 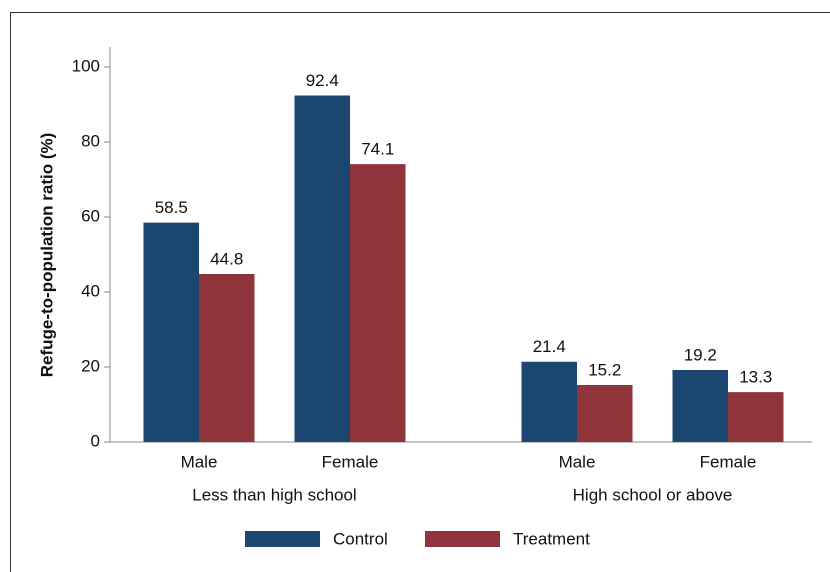 I want to click on y-axis-title: Refuge-to-population ratio (%), so click(x=46, y=255).